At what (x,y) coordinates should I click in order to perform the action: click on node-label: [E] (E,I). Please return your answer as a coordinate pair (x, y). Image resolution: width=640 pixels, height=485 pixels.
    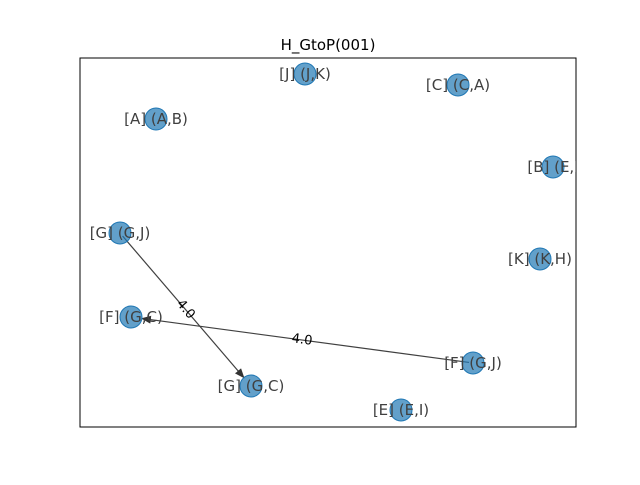
    Looking at the image, I should click on (401, 410).